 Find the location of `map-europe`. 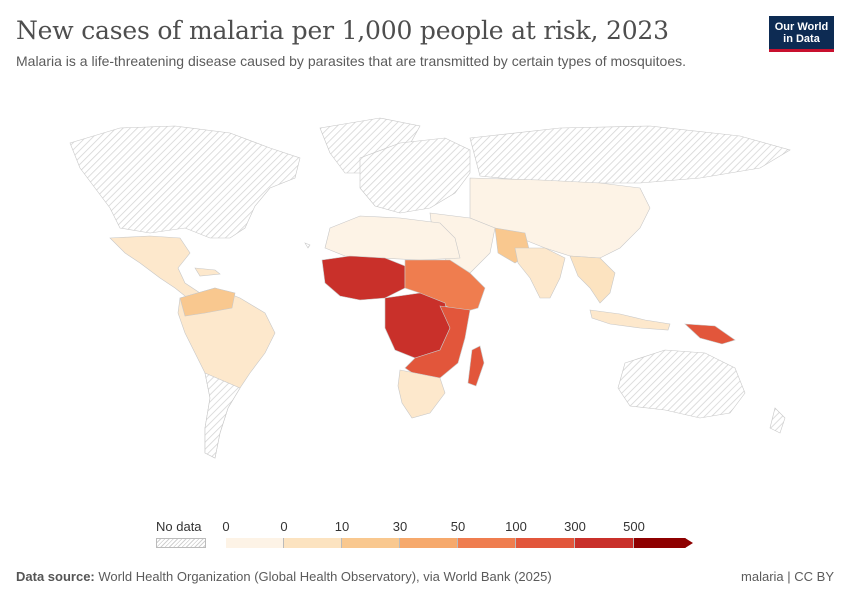

map-europe is located at coordinates (415, 175).